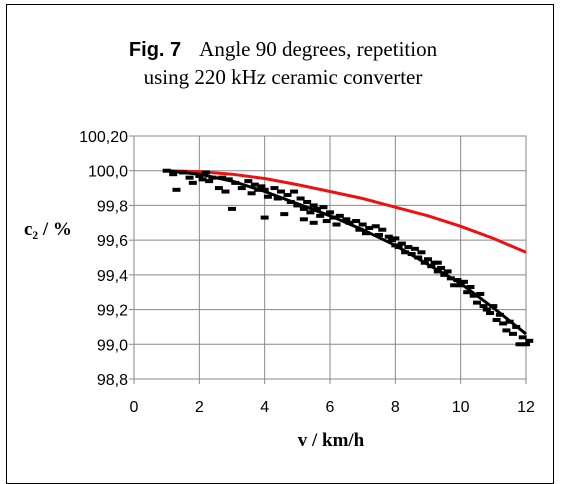 The height and width of the screenshot is (484, 561). Describe the element at coordinates (112, 380) in the screenshot. I see `y-tick-label: 98,8` at that location.